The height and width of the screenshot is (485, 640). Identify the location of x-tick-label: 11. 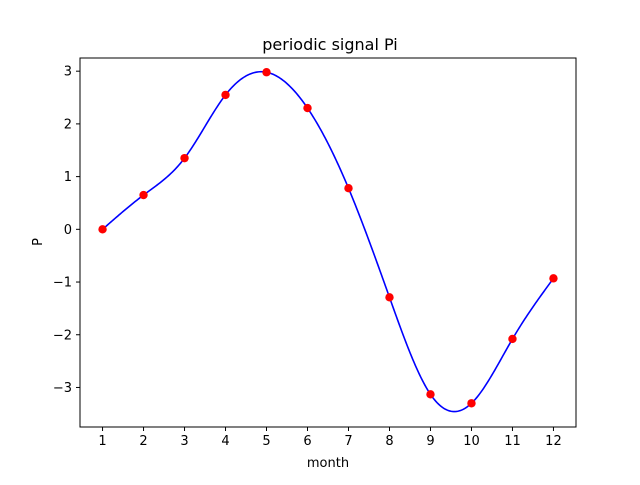
(512, 441).